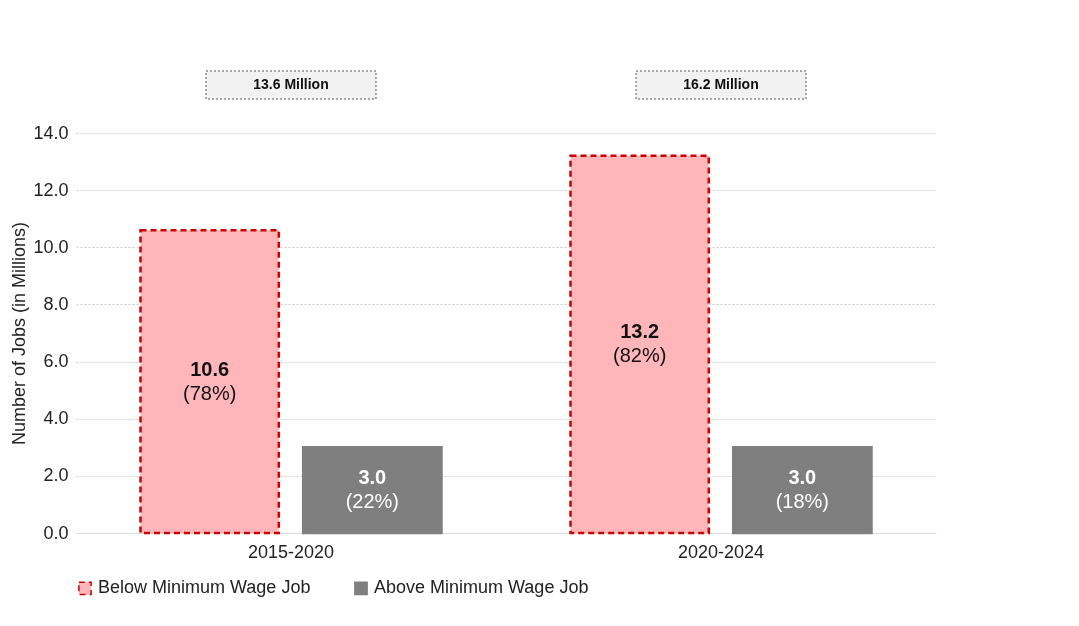 This screenshot has width=1079, height=626. I want to click on y-tick-label: 14.0, so click(51, 132).